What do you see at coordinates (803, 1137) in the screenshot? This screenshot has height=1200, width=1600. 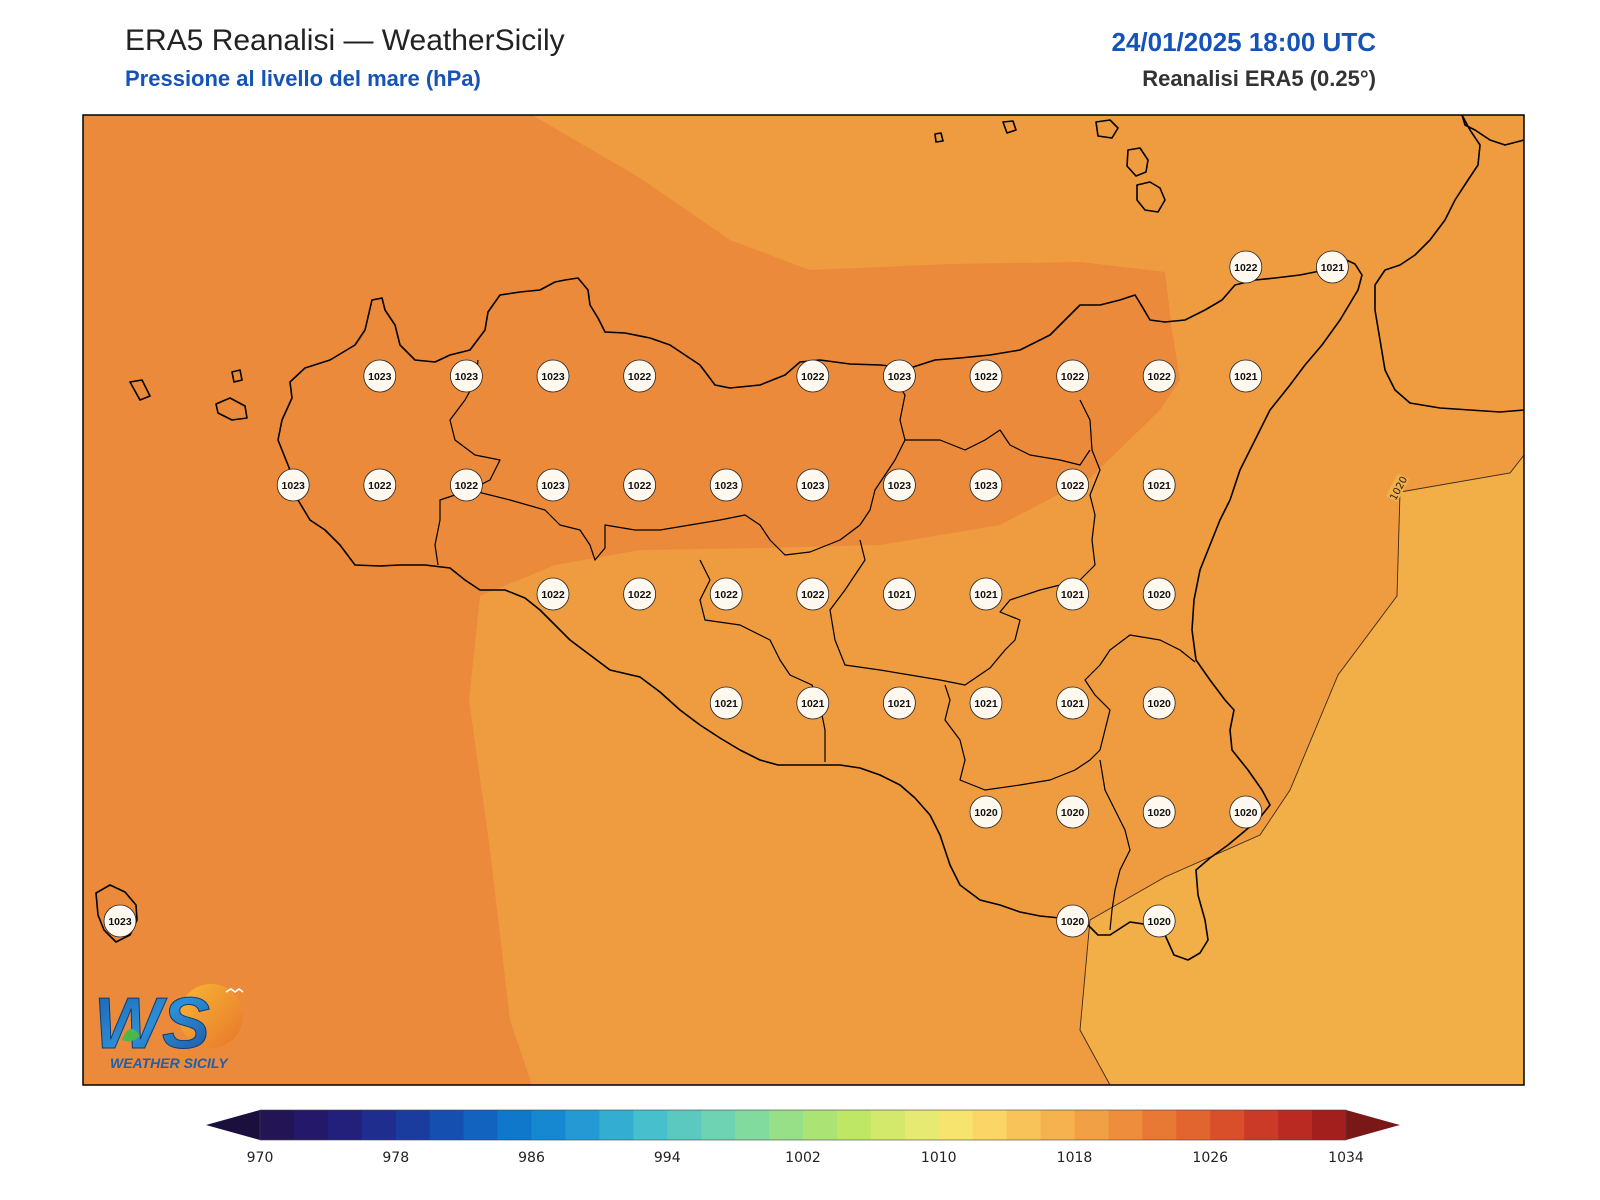 I see `colorbar: 970 978 986 994 1002 1010 1018 1026 1034` at bounding box center [803, 1137].